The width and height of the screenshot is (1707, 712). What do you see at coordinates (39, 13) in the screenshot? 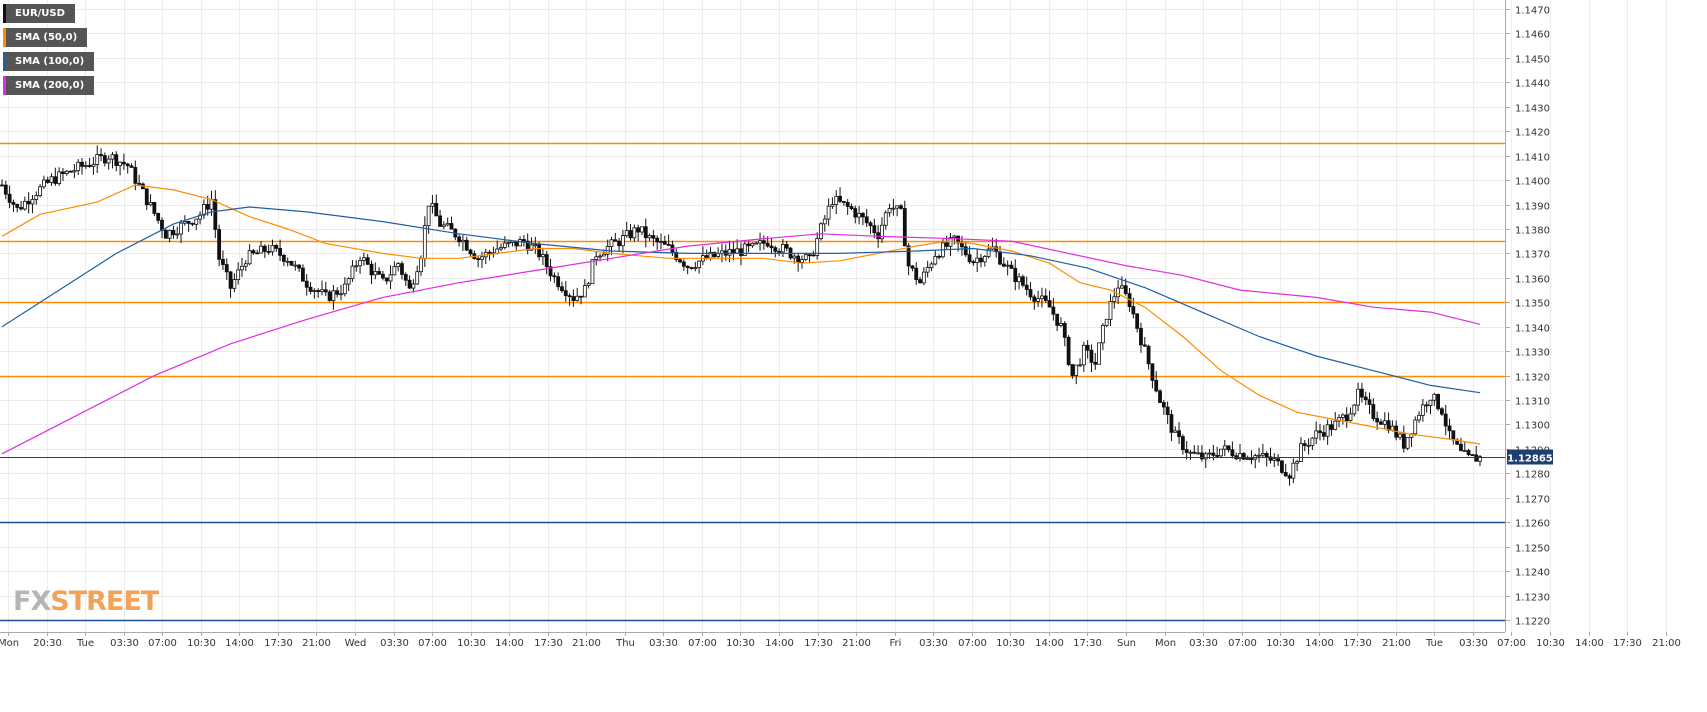
I see `legend-item-eurusd: EUR/USD` at bounding box center [39, 13].